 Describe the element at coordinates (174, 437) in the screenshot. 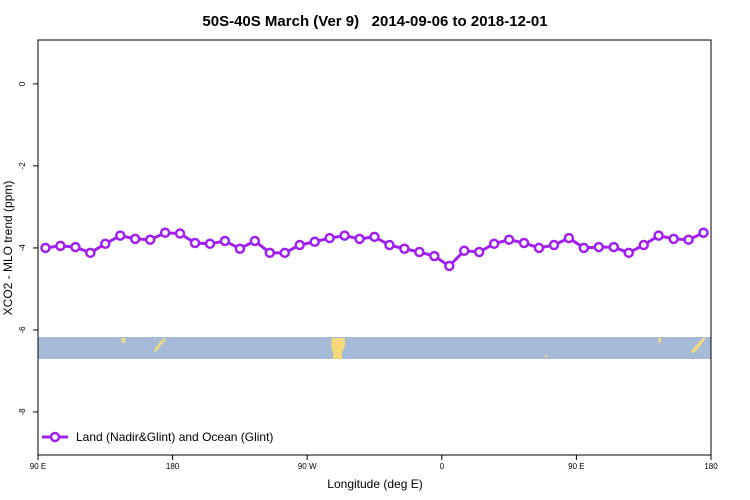

I see `legend-label: Land (Nadir&Glint) and Ocean (Glint)` at that location.